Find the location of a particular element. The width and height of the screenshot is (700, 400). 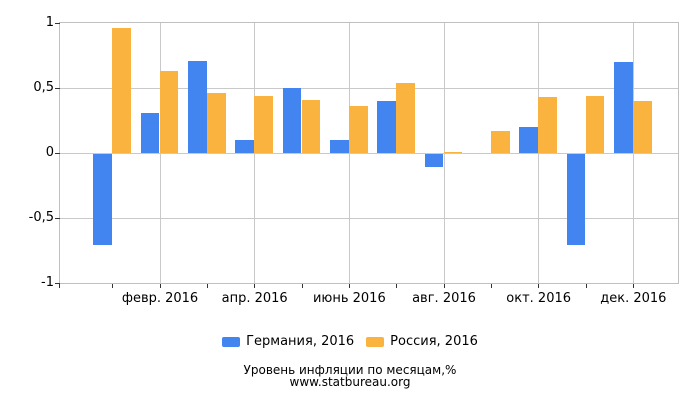

x-axis-label: апр. 2016 is located at coordinates (254, 298).